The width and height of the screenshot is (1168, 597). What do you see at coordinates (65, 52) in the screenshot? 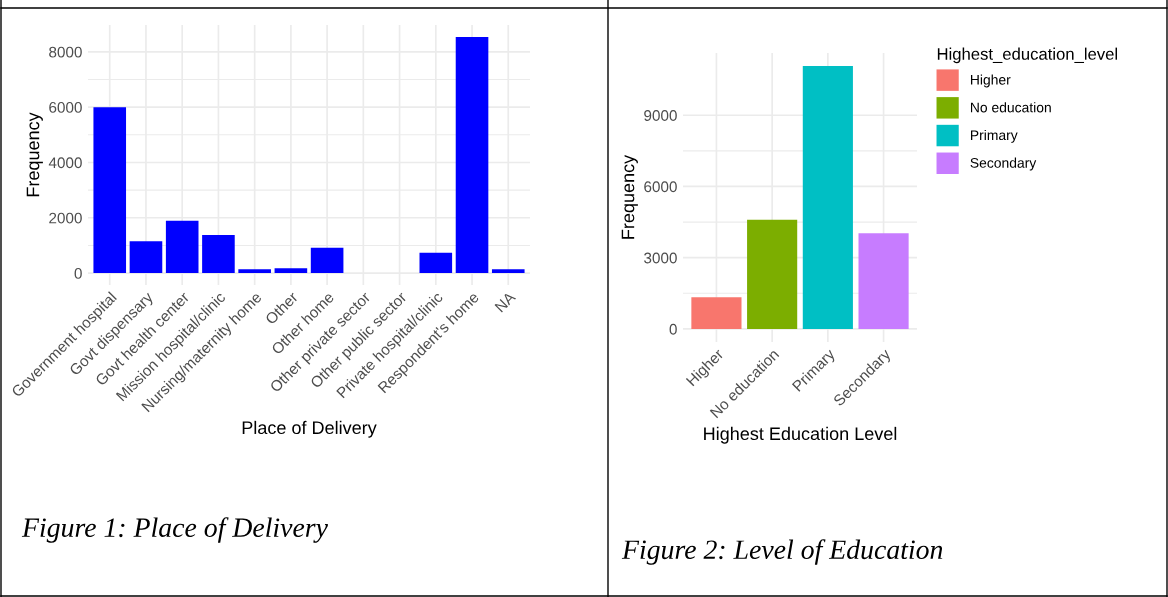
I see `y-tick-label: 8000` at bounding box center [65, 52].